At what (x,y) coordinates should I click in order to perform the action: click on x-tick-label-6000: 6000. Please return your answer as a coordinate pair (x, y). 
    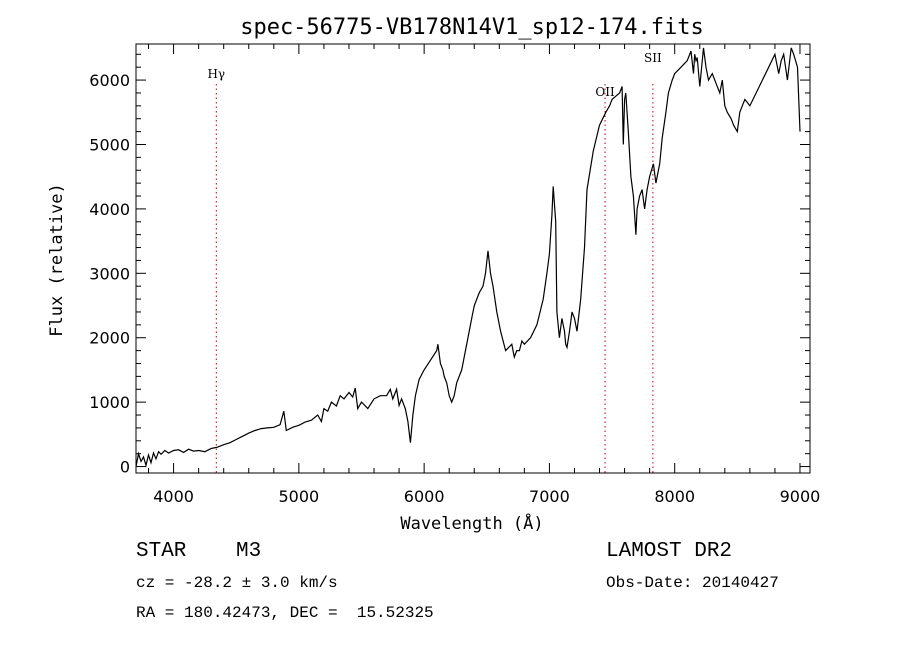
    Looking at the image, I should click on (424, 496).